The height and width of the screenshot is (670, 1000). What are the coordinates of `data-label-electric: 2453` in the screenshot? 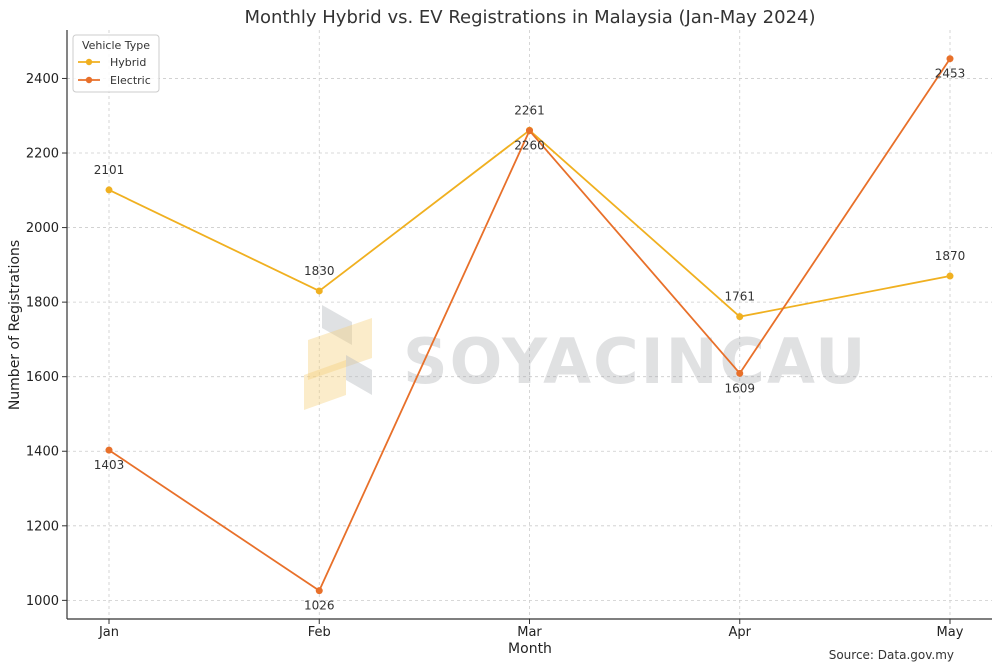 It's located at (950, 74).